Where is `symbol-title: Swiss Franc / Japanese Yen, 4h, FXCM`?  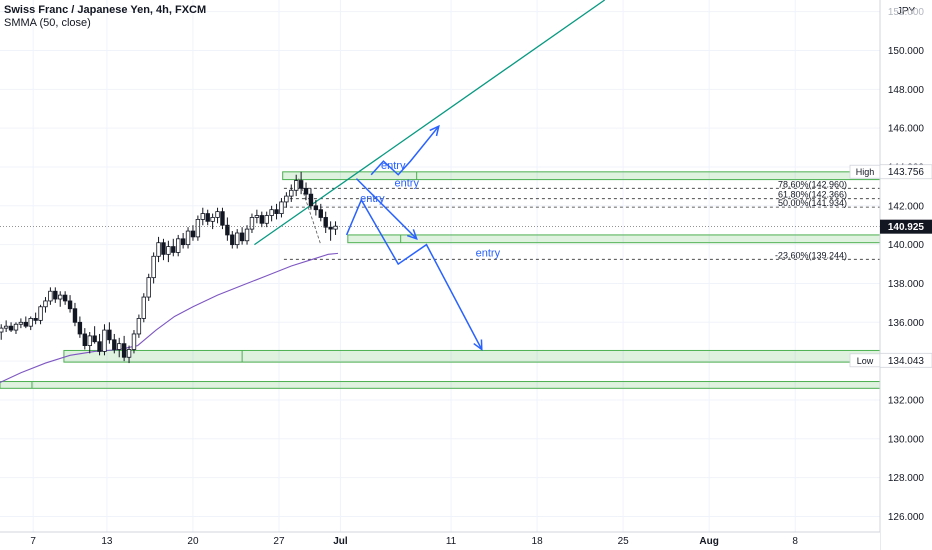
symbol-title: Swiss Franc / Japanese Yen, 4h, FXCM is located at coordinates (105, 10).